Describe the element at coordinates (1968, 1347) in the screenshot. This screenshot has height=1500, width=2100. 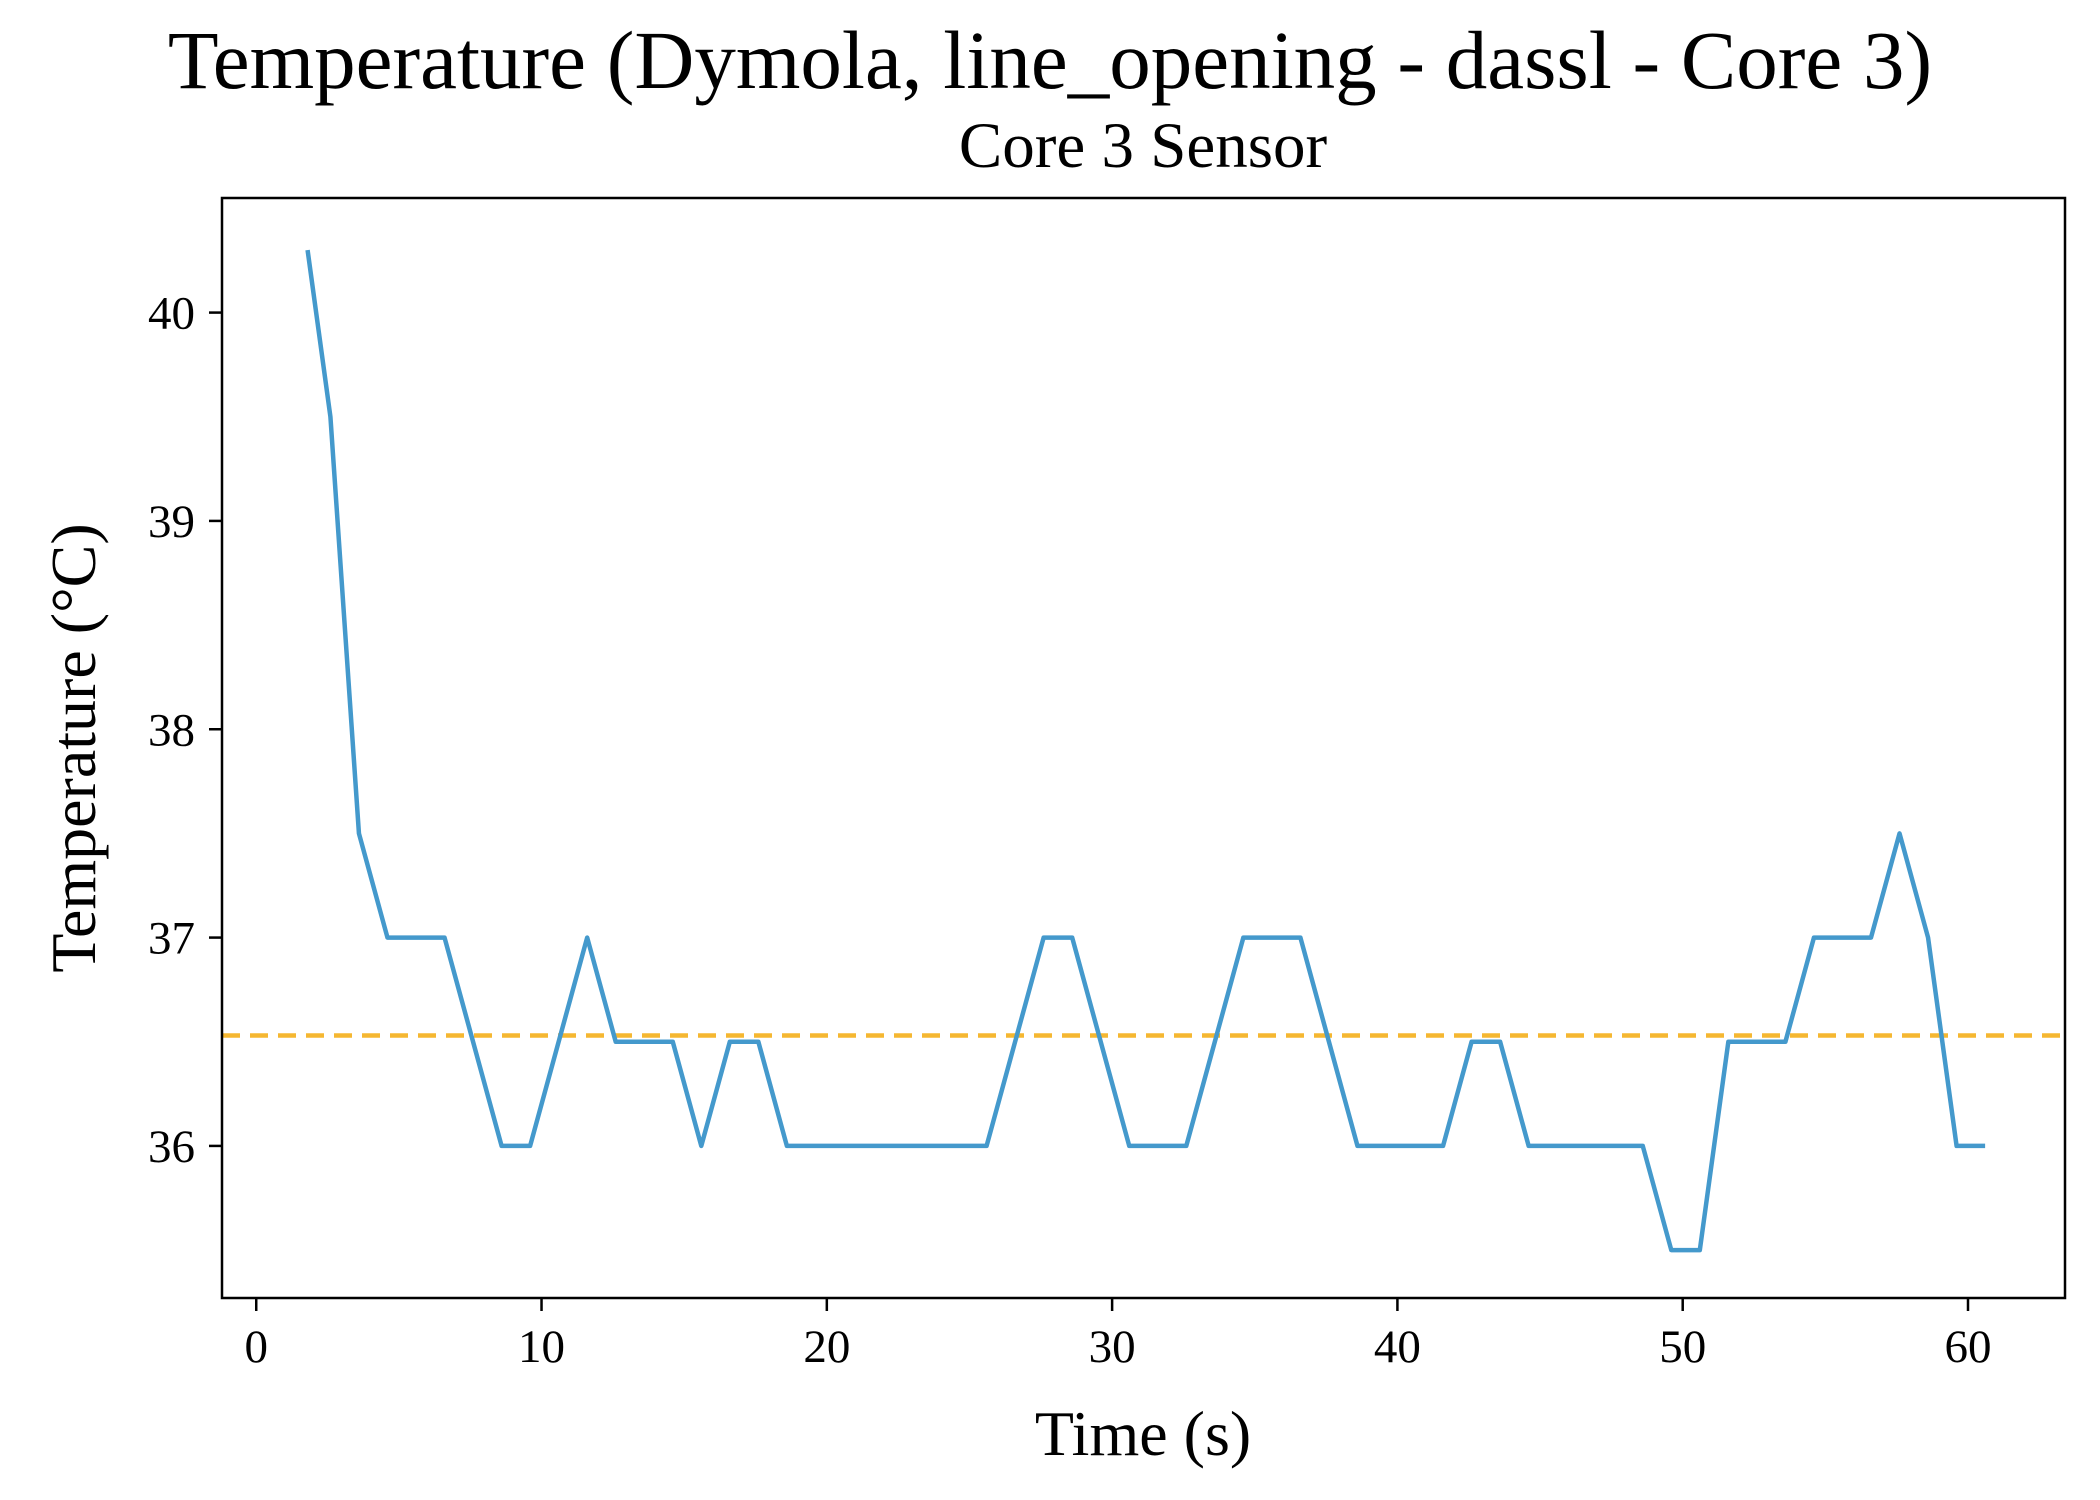
I see `x-tick-label: 60` at that location.